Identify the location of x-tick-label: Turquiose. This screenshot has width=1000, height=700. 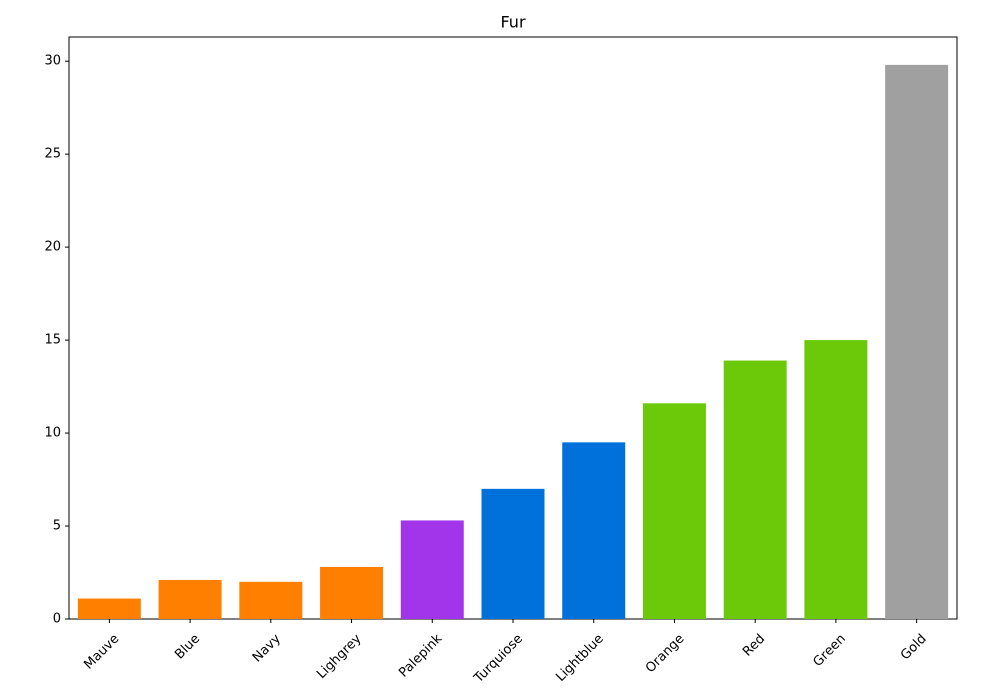
(498, 658).